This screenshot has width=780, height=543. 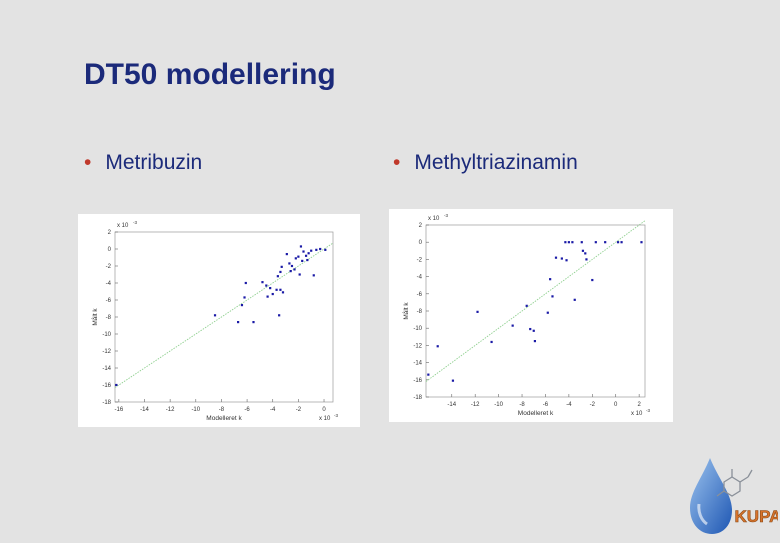 I want to click on plot-frame, so click(x=224, y=317).